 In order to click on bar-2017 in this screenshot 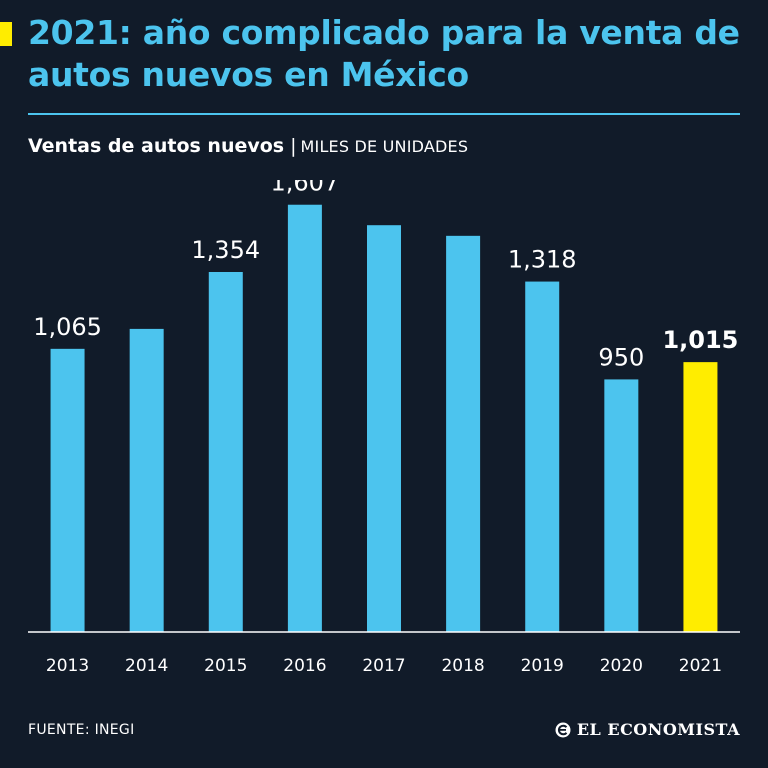, I will do `click(384, 428)`.